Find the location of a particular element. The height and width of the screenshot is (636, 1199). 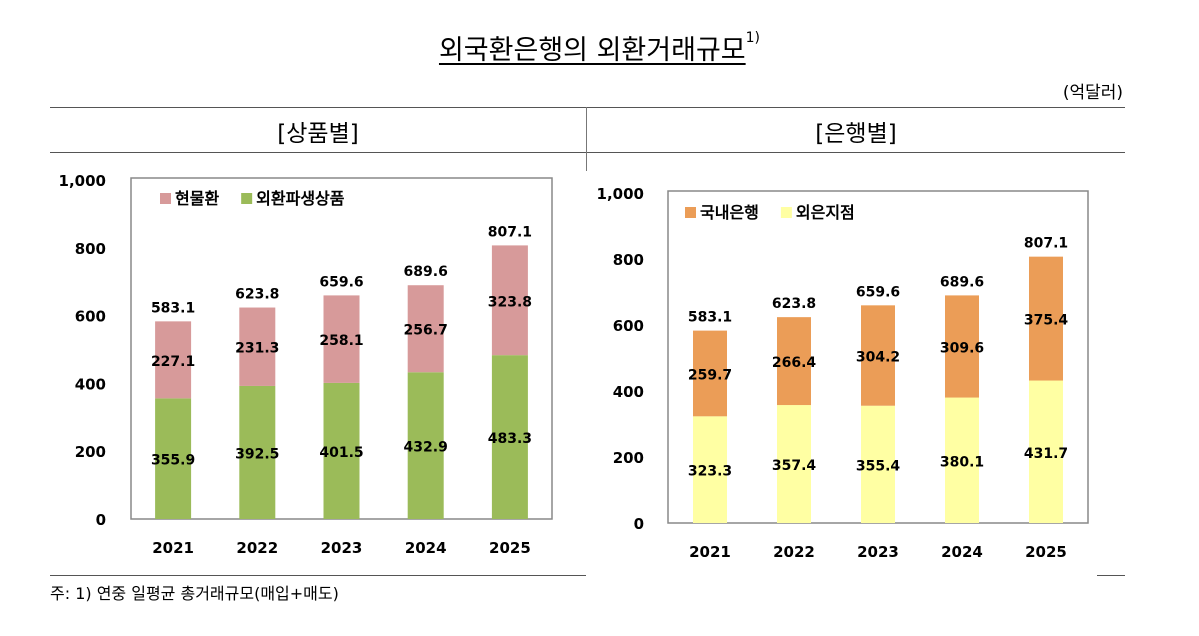

data-label: 401.5 is located at coordinates (341, 453).